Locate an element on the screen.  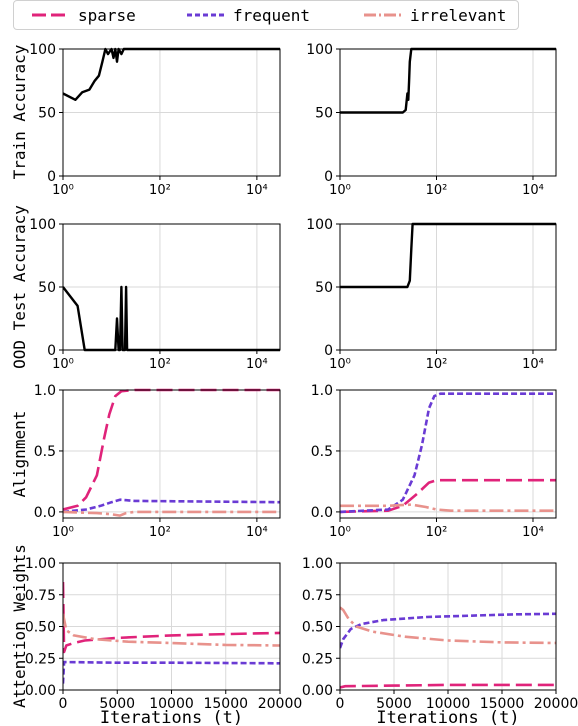
legend-swatch-frequent is located at coordinates (206, 15).